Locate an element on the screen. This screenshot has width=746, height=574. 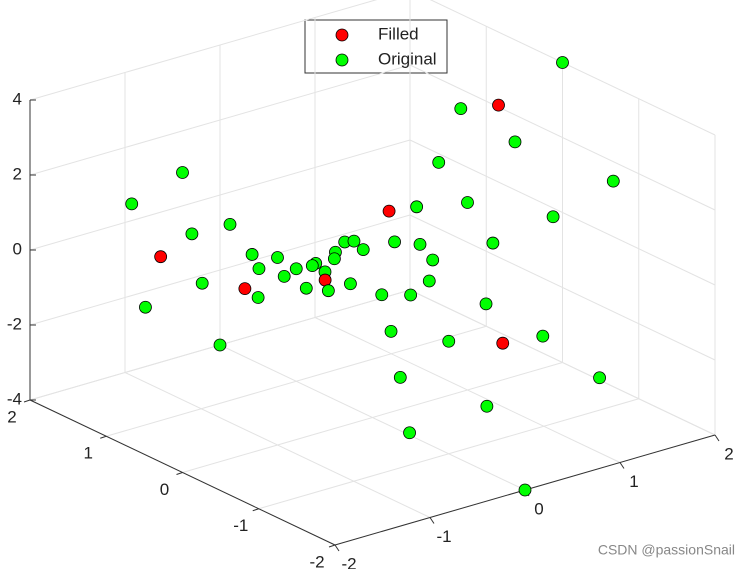
watermark: CSDN @passionSnail is located at coordinates (666, 550).